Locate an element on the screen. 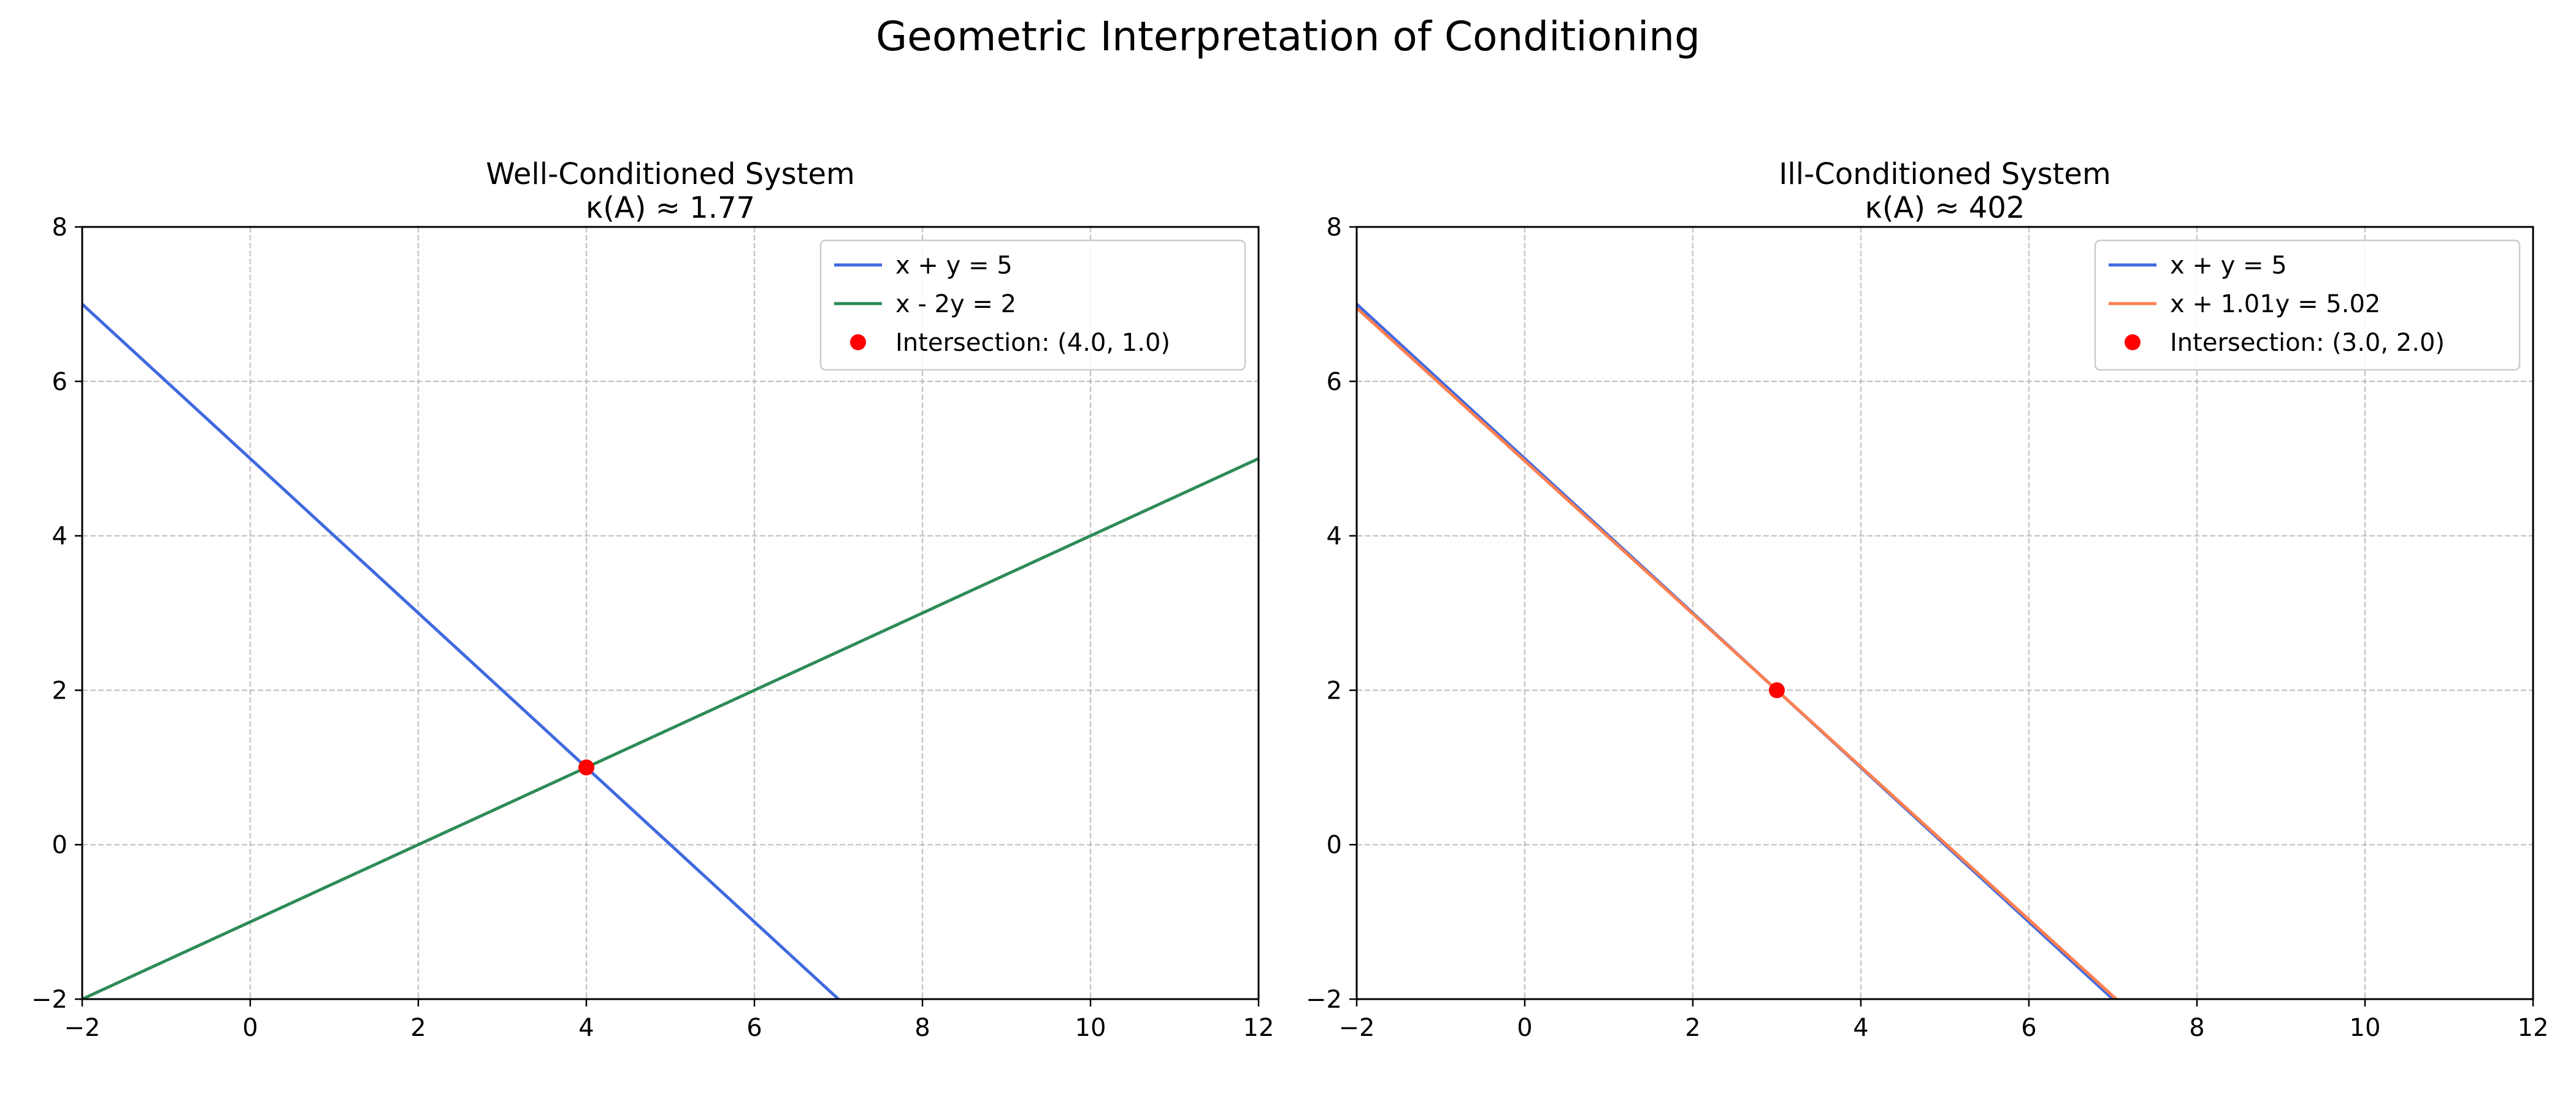  axes-title: Well-Conditioned System is located at coordinates (670, 174).